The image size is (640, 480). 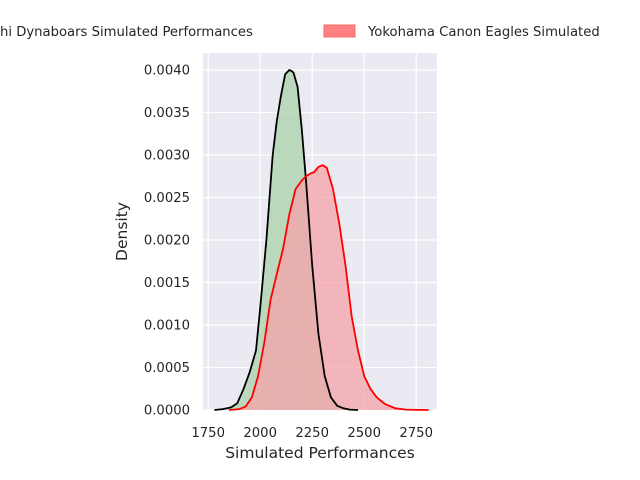 What do you see at coordinates (167, 411) in the screenshot?
I see `y-tick-label: 0.0000` at bounding box center [167, 411].